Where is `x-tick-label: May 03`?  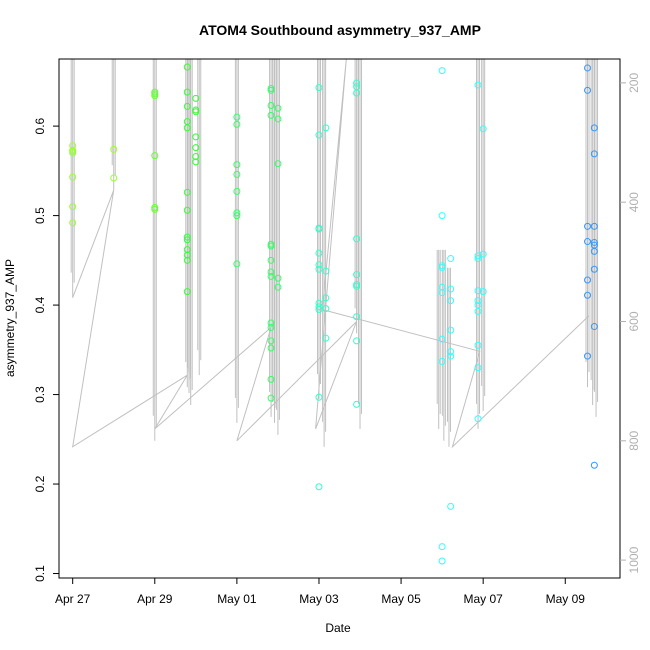 x-tick-label: May 03 is located at coordinates (319, 599).